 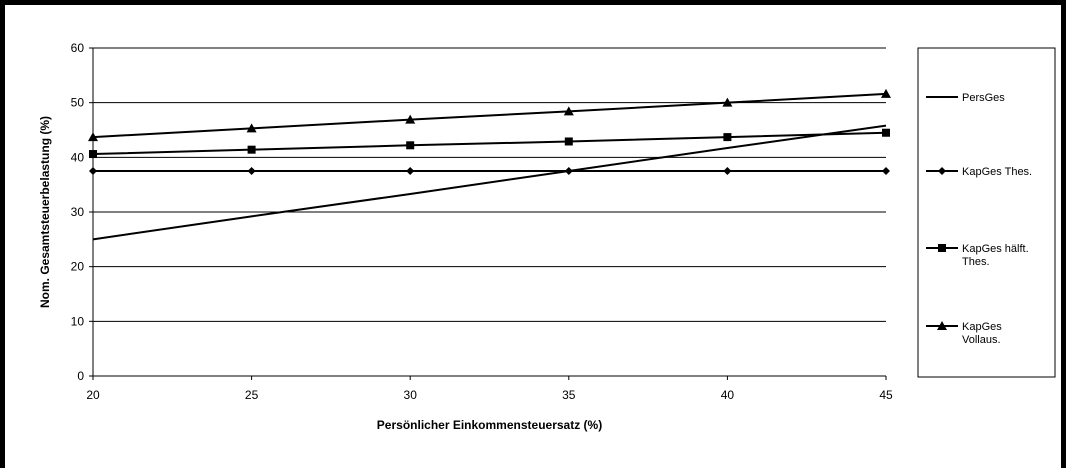 What do you see at coordinates (78, 267) in the screenshot?
I see `y-tick-label: 20` at bounding box center [78, 267].